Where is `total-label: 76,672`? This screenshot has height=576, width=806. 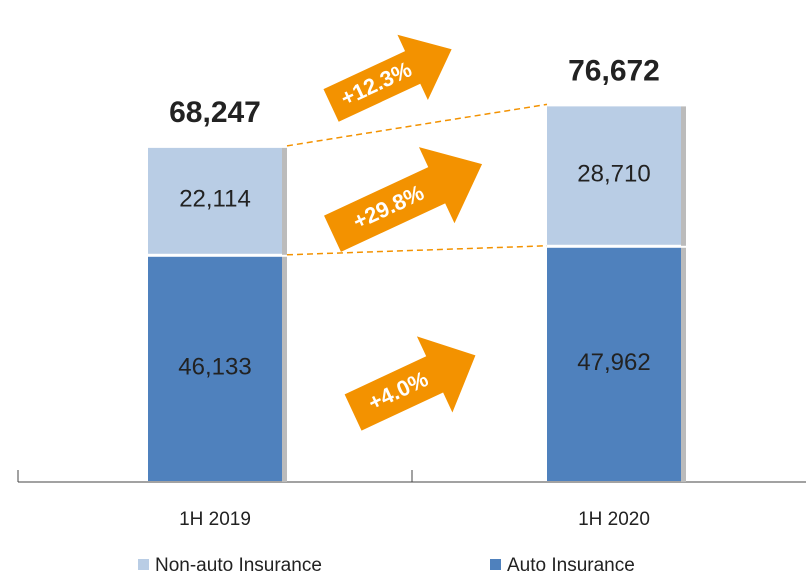
total-label: 76,672 is located at coordinates (614, 70).